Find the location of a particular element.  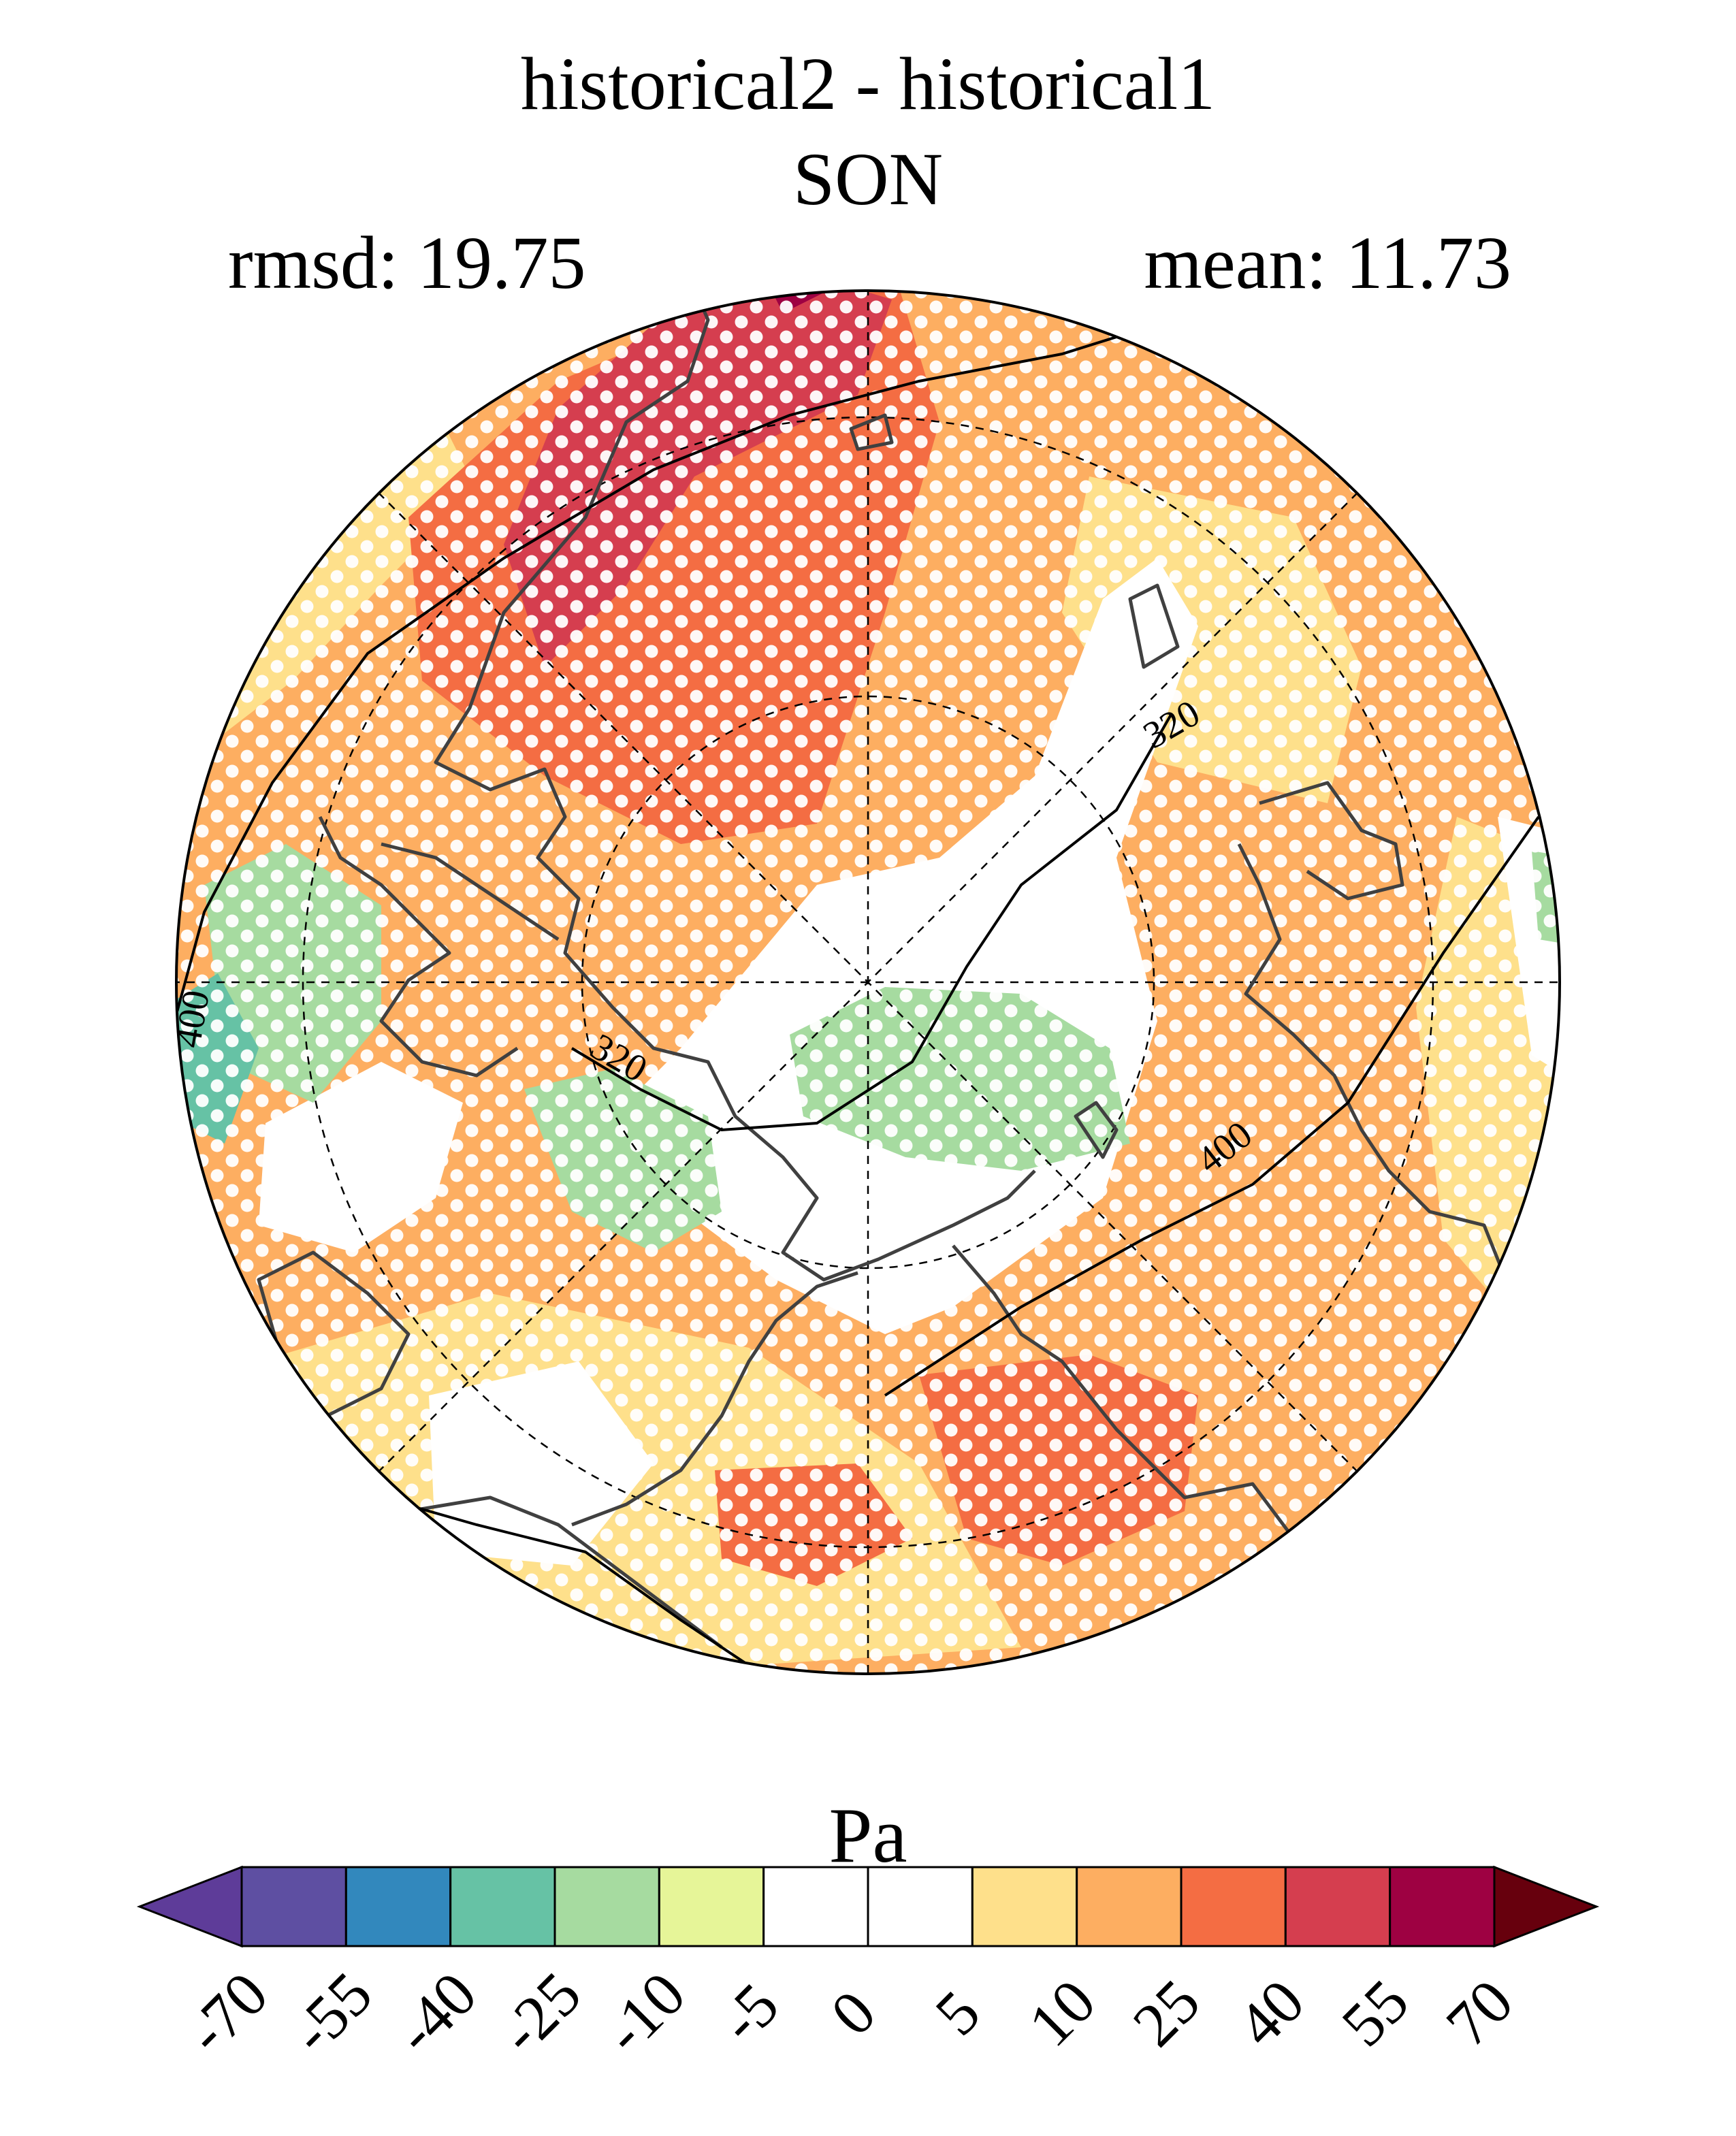

colorbar-tick-label: 70 is located at coordinates (1479, 2012).